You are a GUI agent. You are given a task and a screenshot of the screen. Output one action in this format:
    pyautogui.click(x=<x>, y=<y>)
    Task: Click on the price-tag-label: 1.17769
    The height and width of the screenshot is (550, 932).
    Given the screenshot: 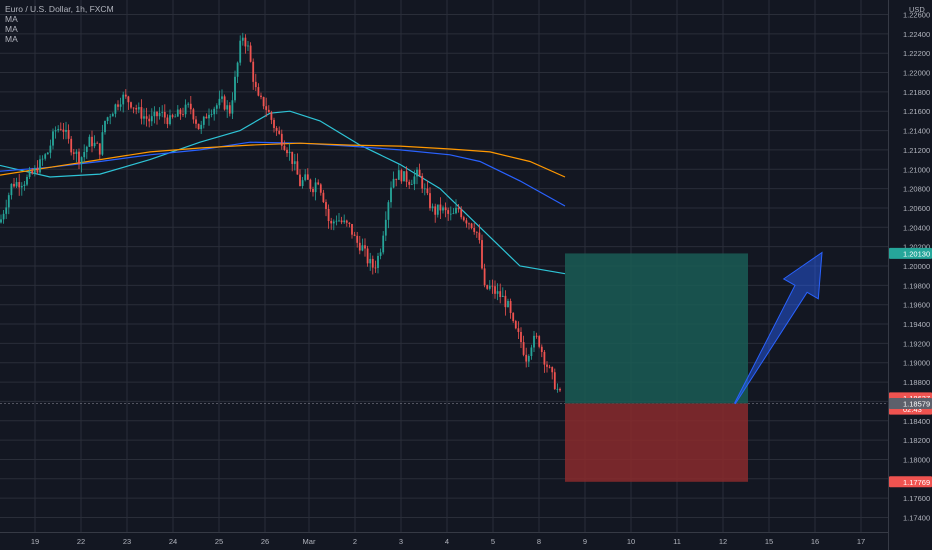 What is the action you would take?
    pyautogui.click(x=916, y=482)
    